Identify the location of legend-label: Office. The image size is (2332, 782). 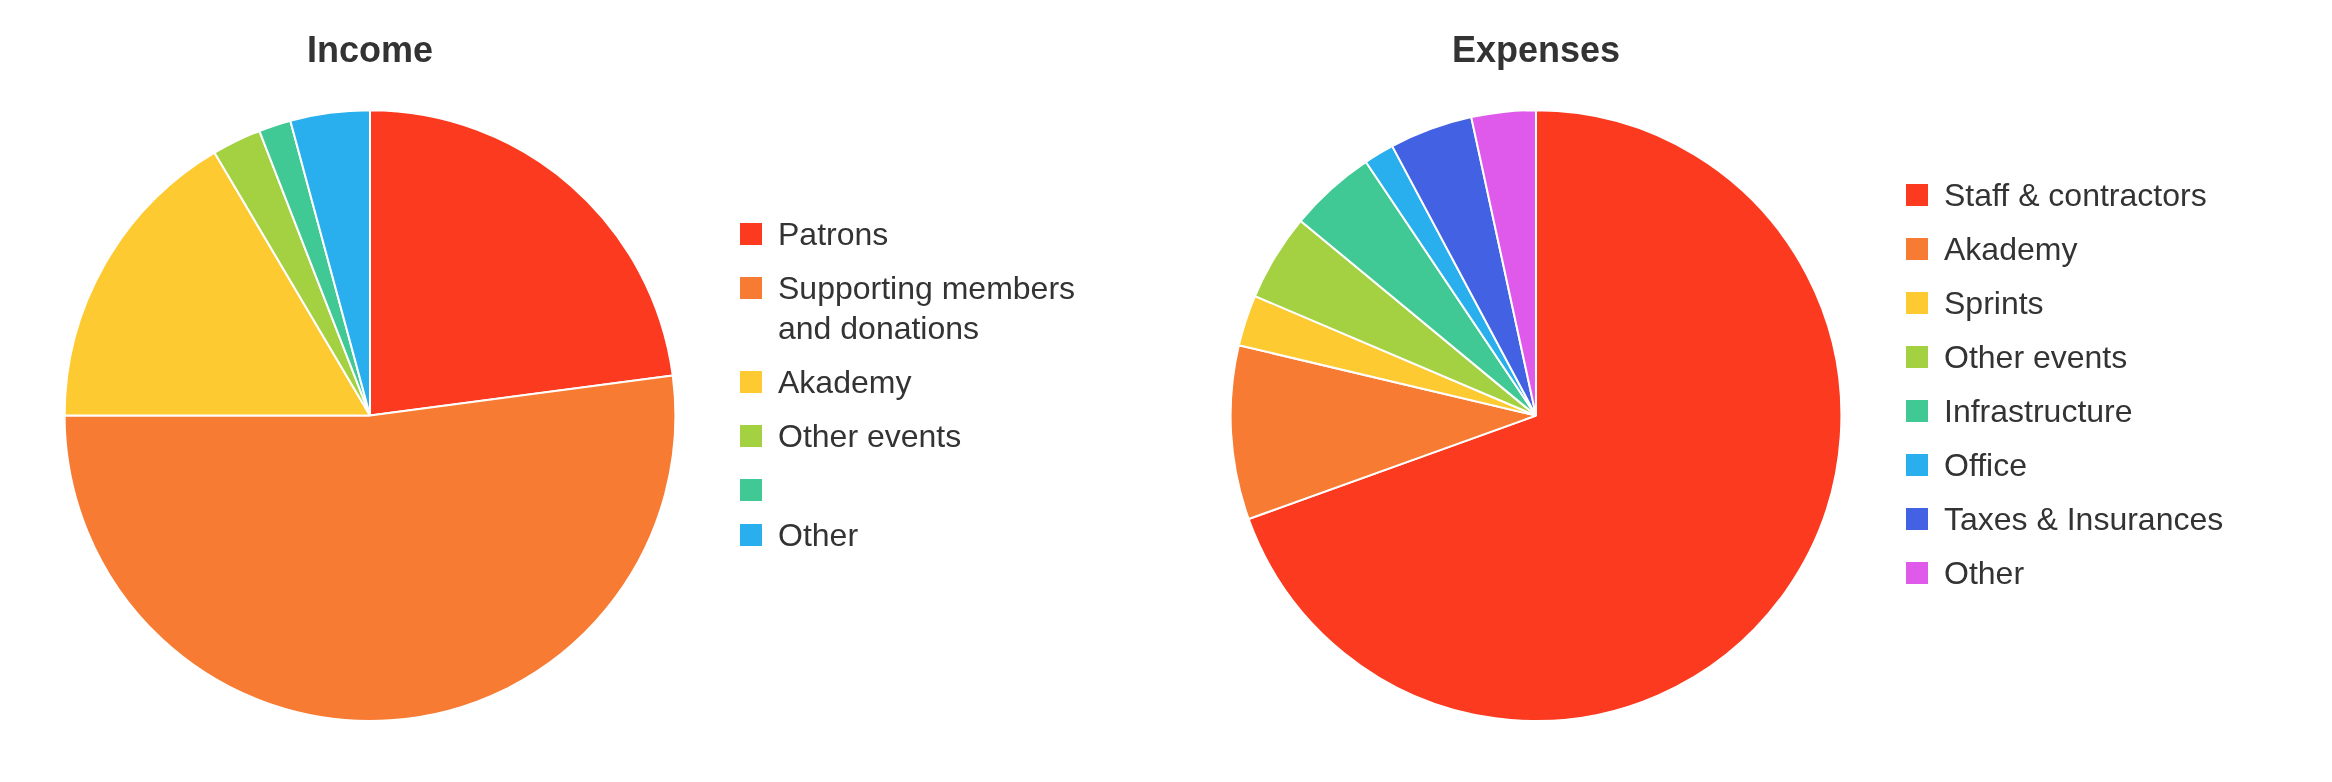
(1985, 465).